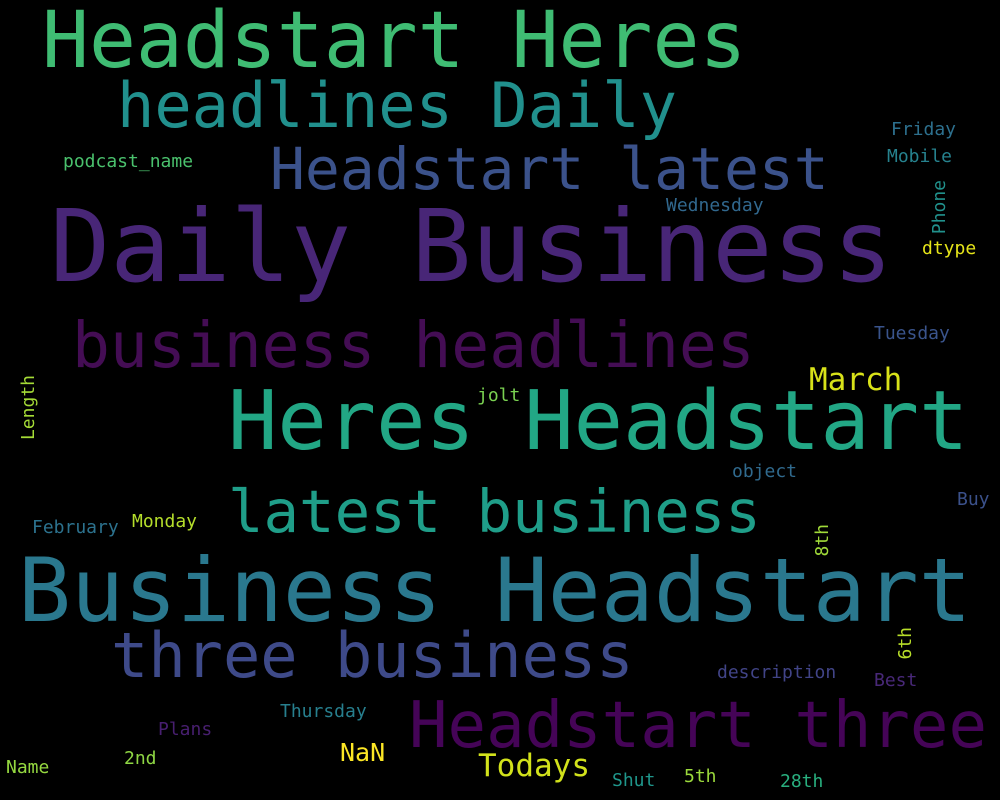  What do you see at coordinates (128, 161) in the screenshot?
I see `word-podcast-name: podcast_name` at bounding box center [128, 161].